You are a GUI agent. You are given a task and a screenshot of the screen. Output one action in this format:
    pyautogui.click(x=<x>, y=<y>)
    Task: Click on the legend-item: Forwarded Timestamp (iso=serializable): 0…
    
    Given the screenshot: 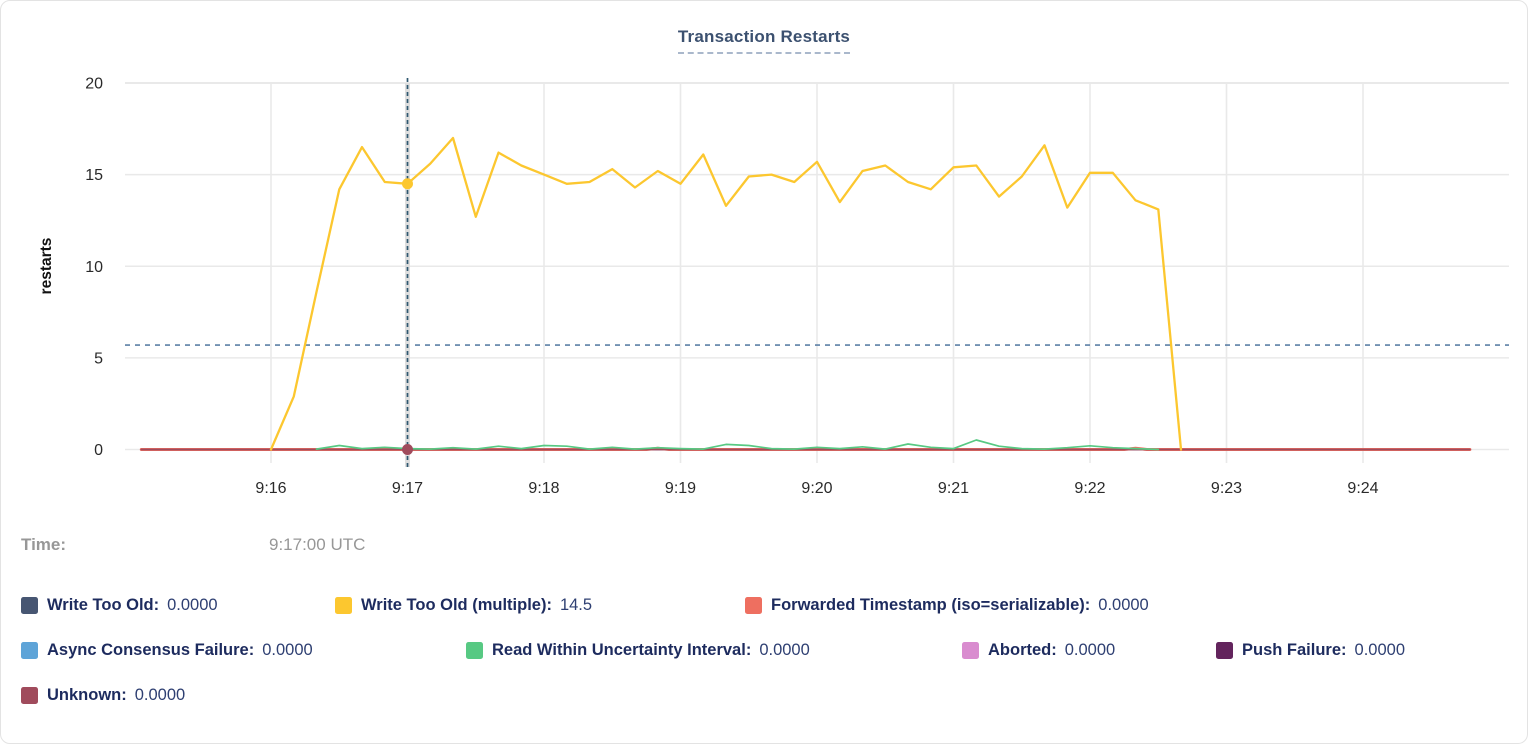 What is the action you would take?
    pyautogui.click(x=947, y=605)
    